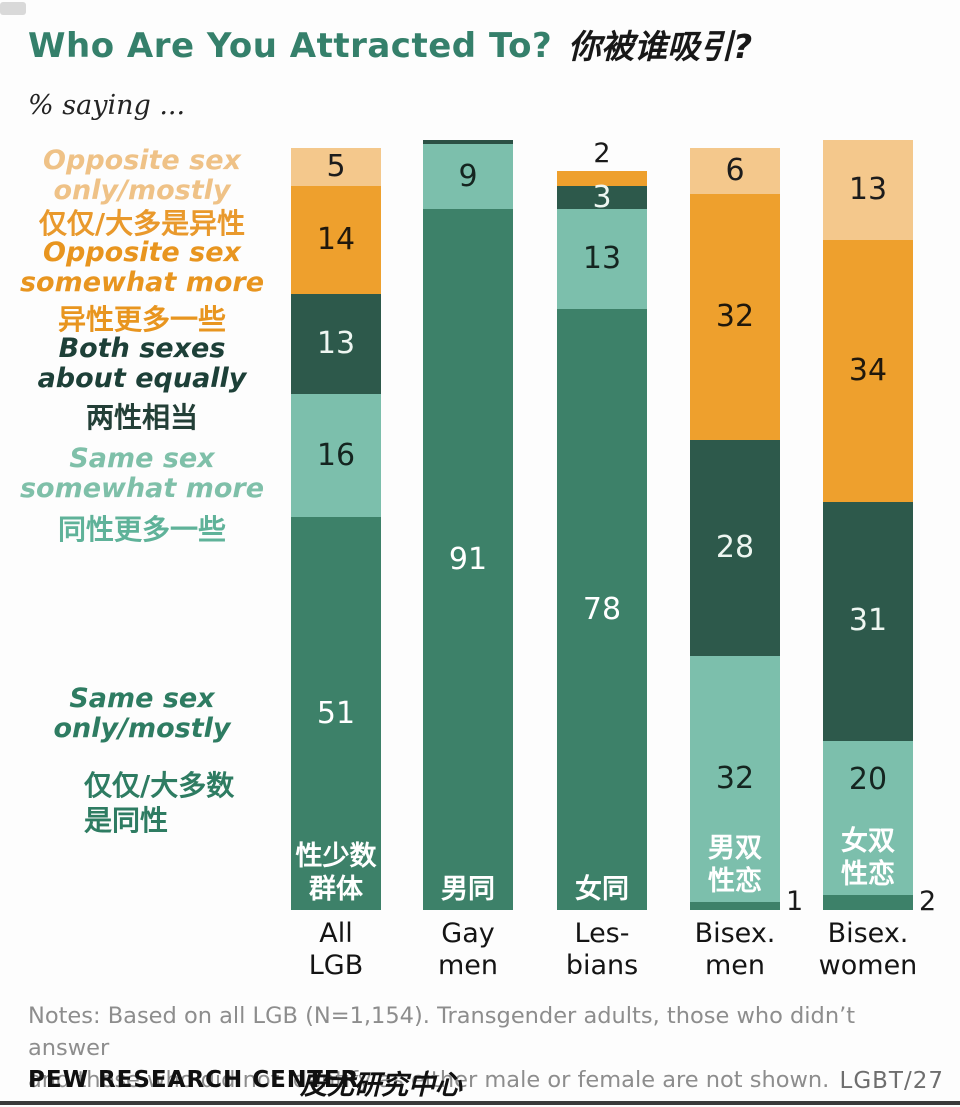 The image size is (960, 1107). I want to click on segment-value-label: 1, so click(795, 901).